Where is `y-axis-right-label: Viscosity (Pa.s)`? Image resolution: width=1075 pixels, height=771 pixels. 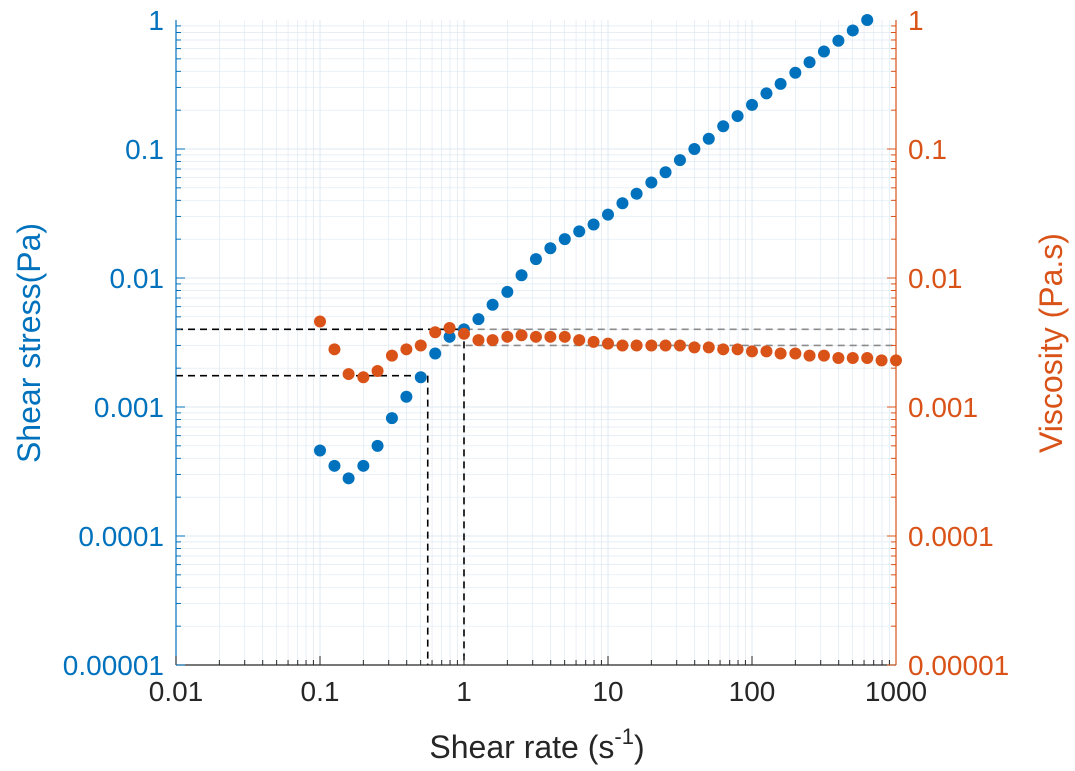
y-axis-right-label: Viscosity (Pa.s) is located at coordinates (1051, 343).